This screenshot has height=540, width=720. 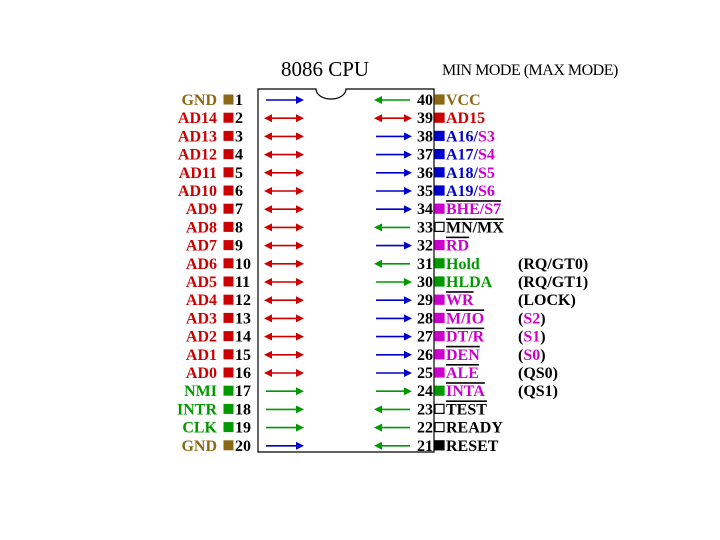 What do you see at coordinates (244, 391) in the screenshot?
I see `pin-row: NMI 17` at bounding box center [244, 391].